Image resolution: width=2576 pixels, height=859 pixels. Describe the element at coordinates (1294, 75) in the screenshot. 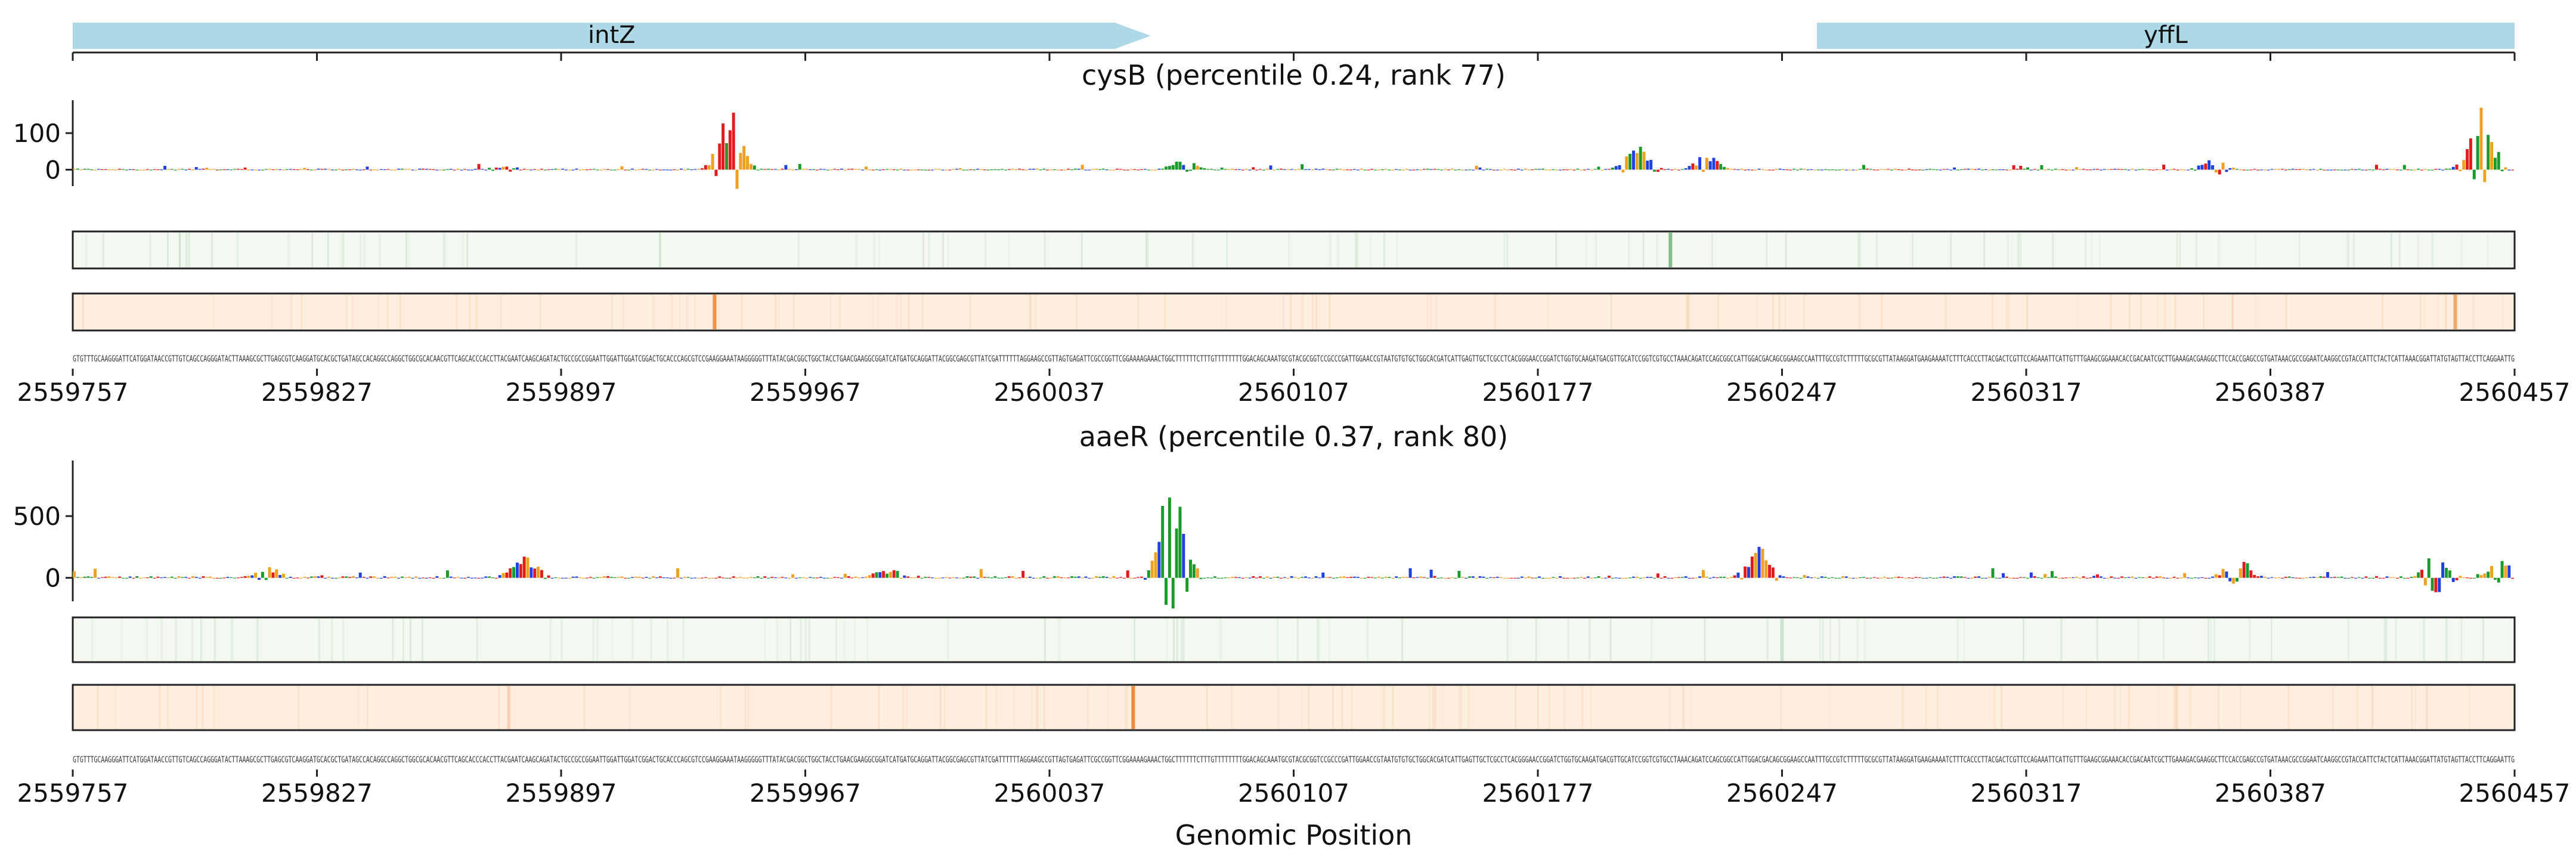

I see `cysB-panel-title: cysB (percentile 0.24, rank 77)` at that location.